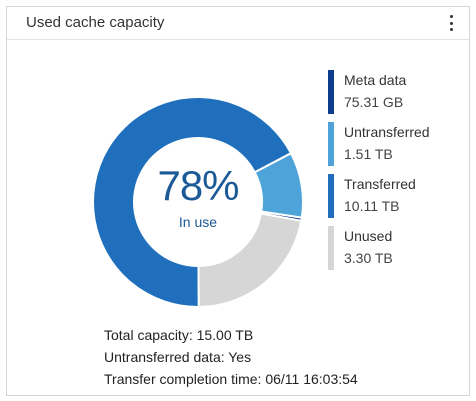 This screenshot has width=476, height=401. Describe the element at coordinates (231, 379) in the screenshot. I see `transfer-completion-text: Transfer completion time: 06/11 16:03:54` at that location.